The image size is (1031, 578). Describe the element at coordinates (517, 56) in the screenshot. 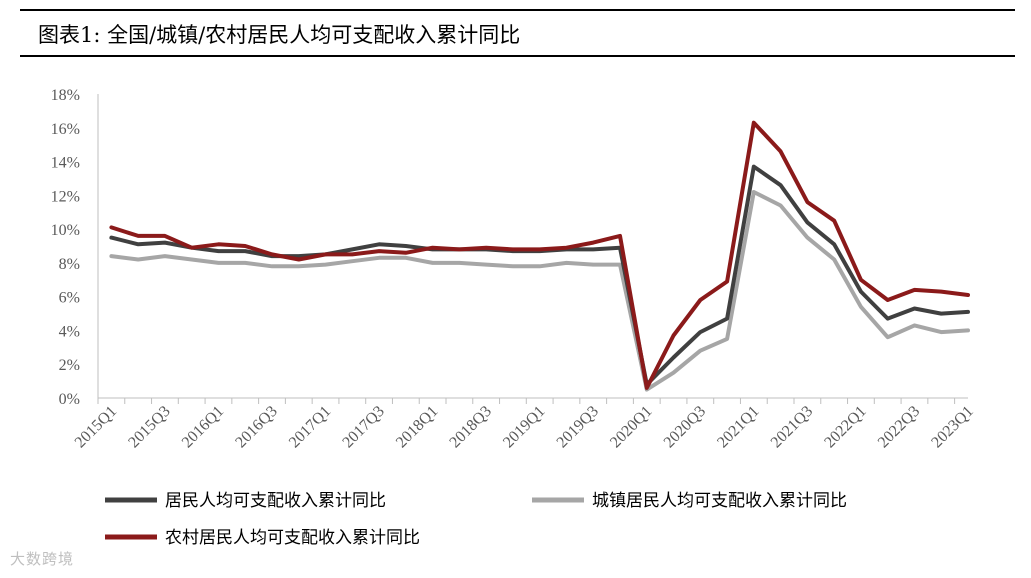

I see `title-rule` at that location.